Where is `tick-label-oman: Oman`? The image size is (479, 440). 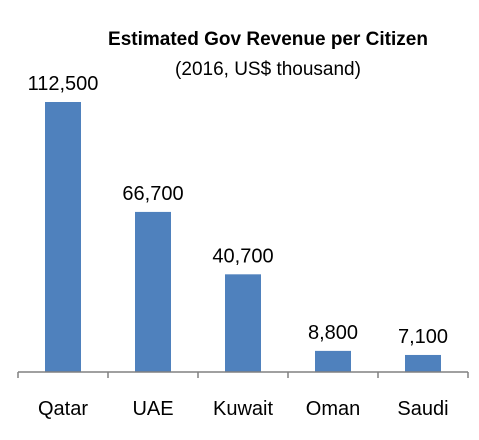 tick-label-oman: Oman is located at coordinates (333, 409).